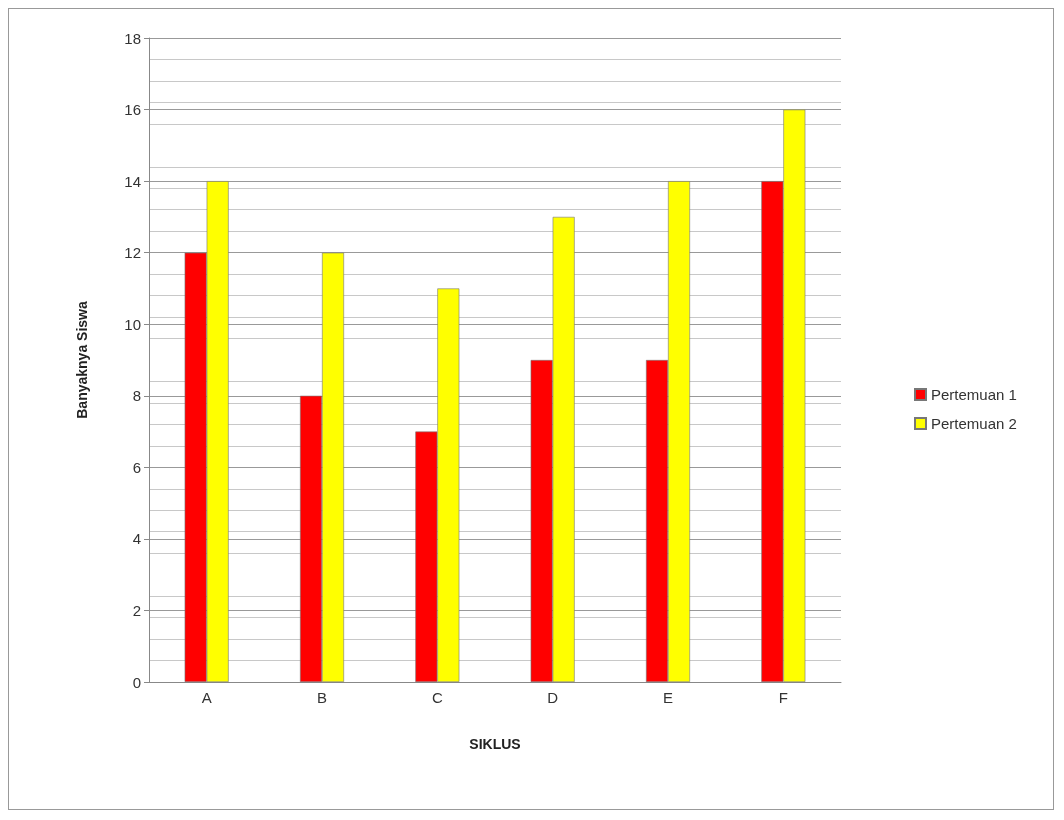 This screenshot has width=1064, height=820. I want to click on y-tick-label: 18, so click(132, 38).